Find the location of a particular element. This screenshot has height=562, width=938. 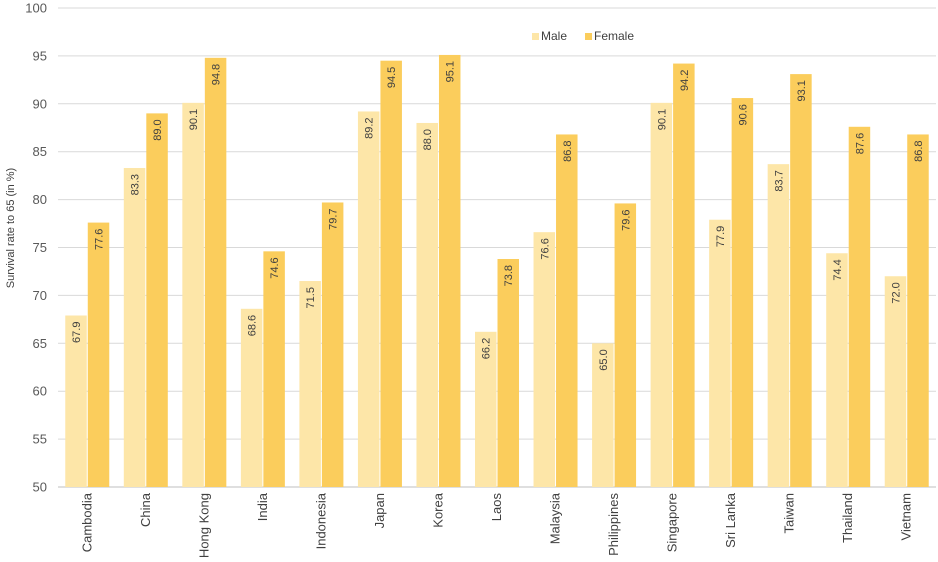

data-label-male-korea: 88.0 is located at coordinates (428, 139).